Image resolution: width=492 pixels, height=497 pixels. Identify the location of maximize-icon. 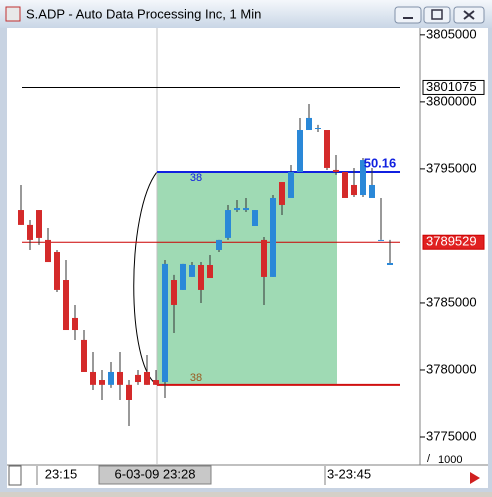
(437, 14).